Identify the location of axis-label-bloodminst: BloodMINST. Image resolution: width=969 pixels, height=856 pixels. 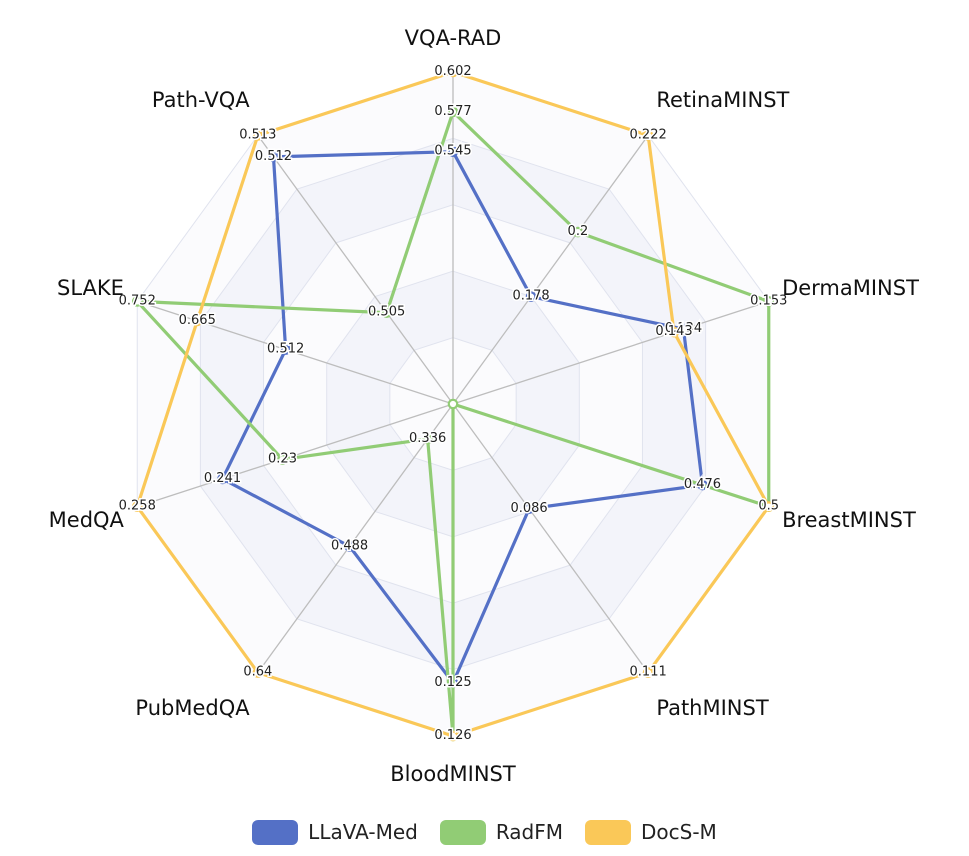
(453, 774).